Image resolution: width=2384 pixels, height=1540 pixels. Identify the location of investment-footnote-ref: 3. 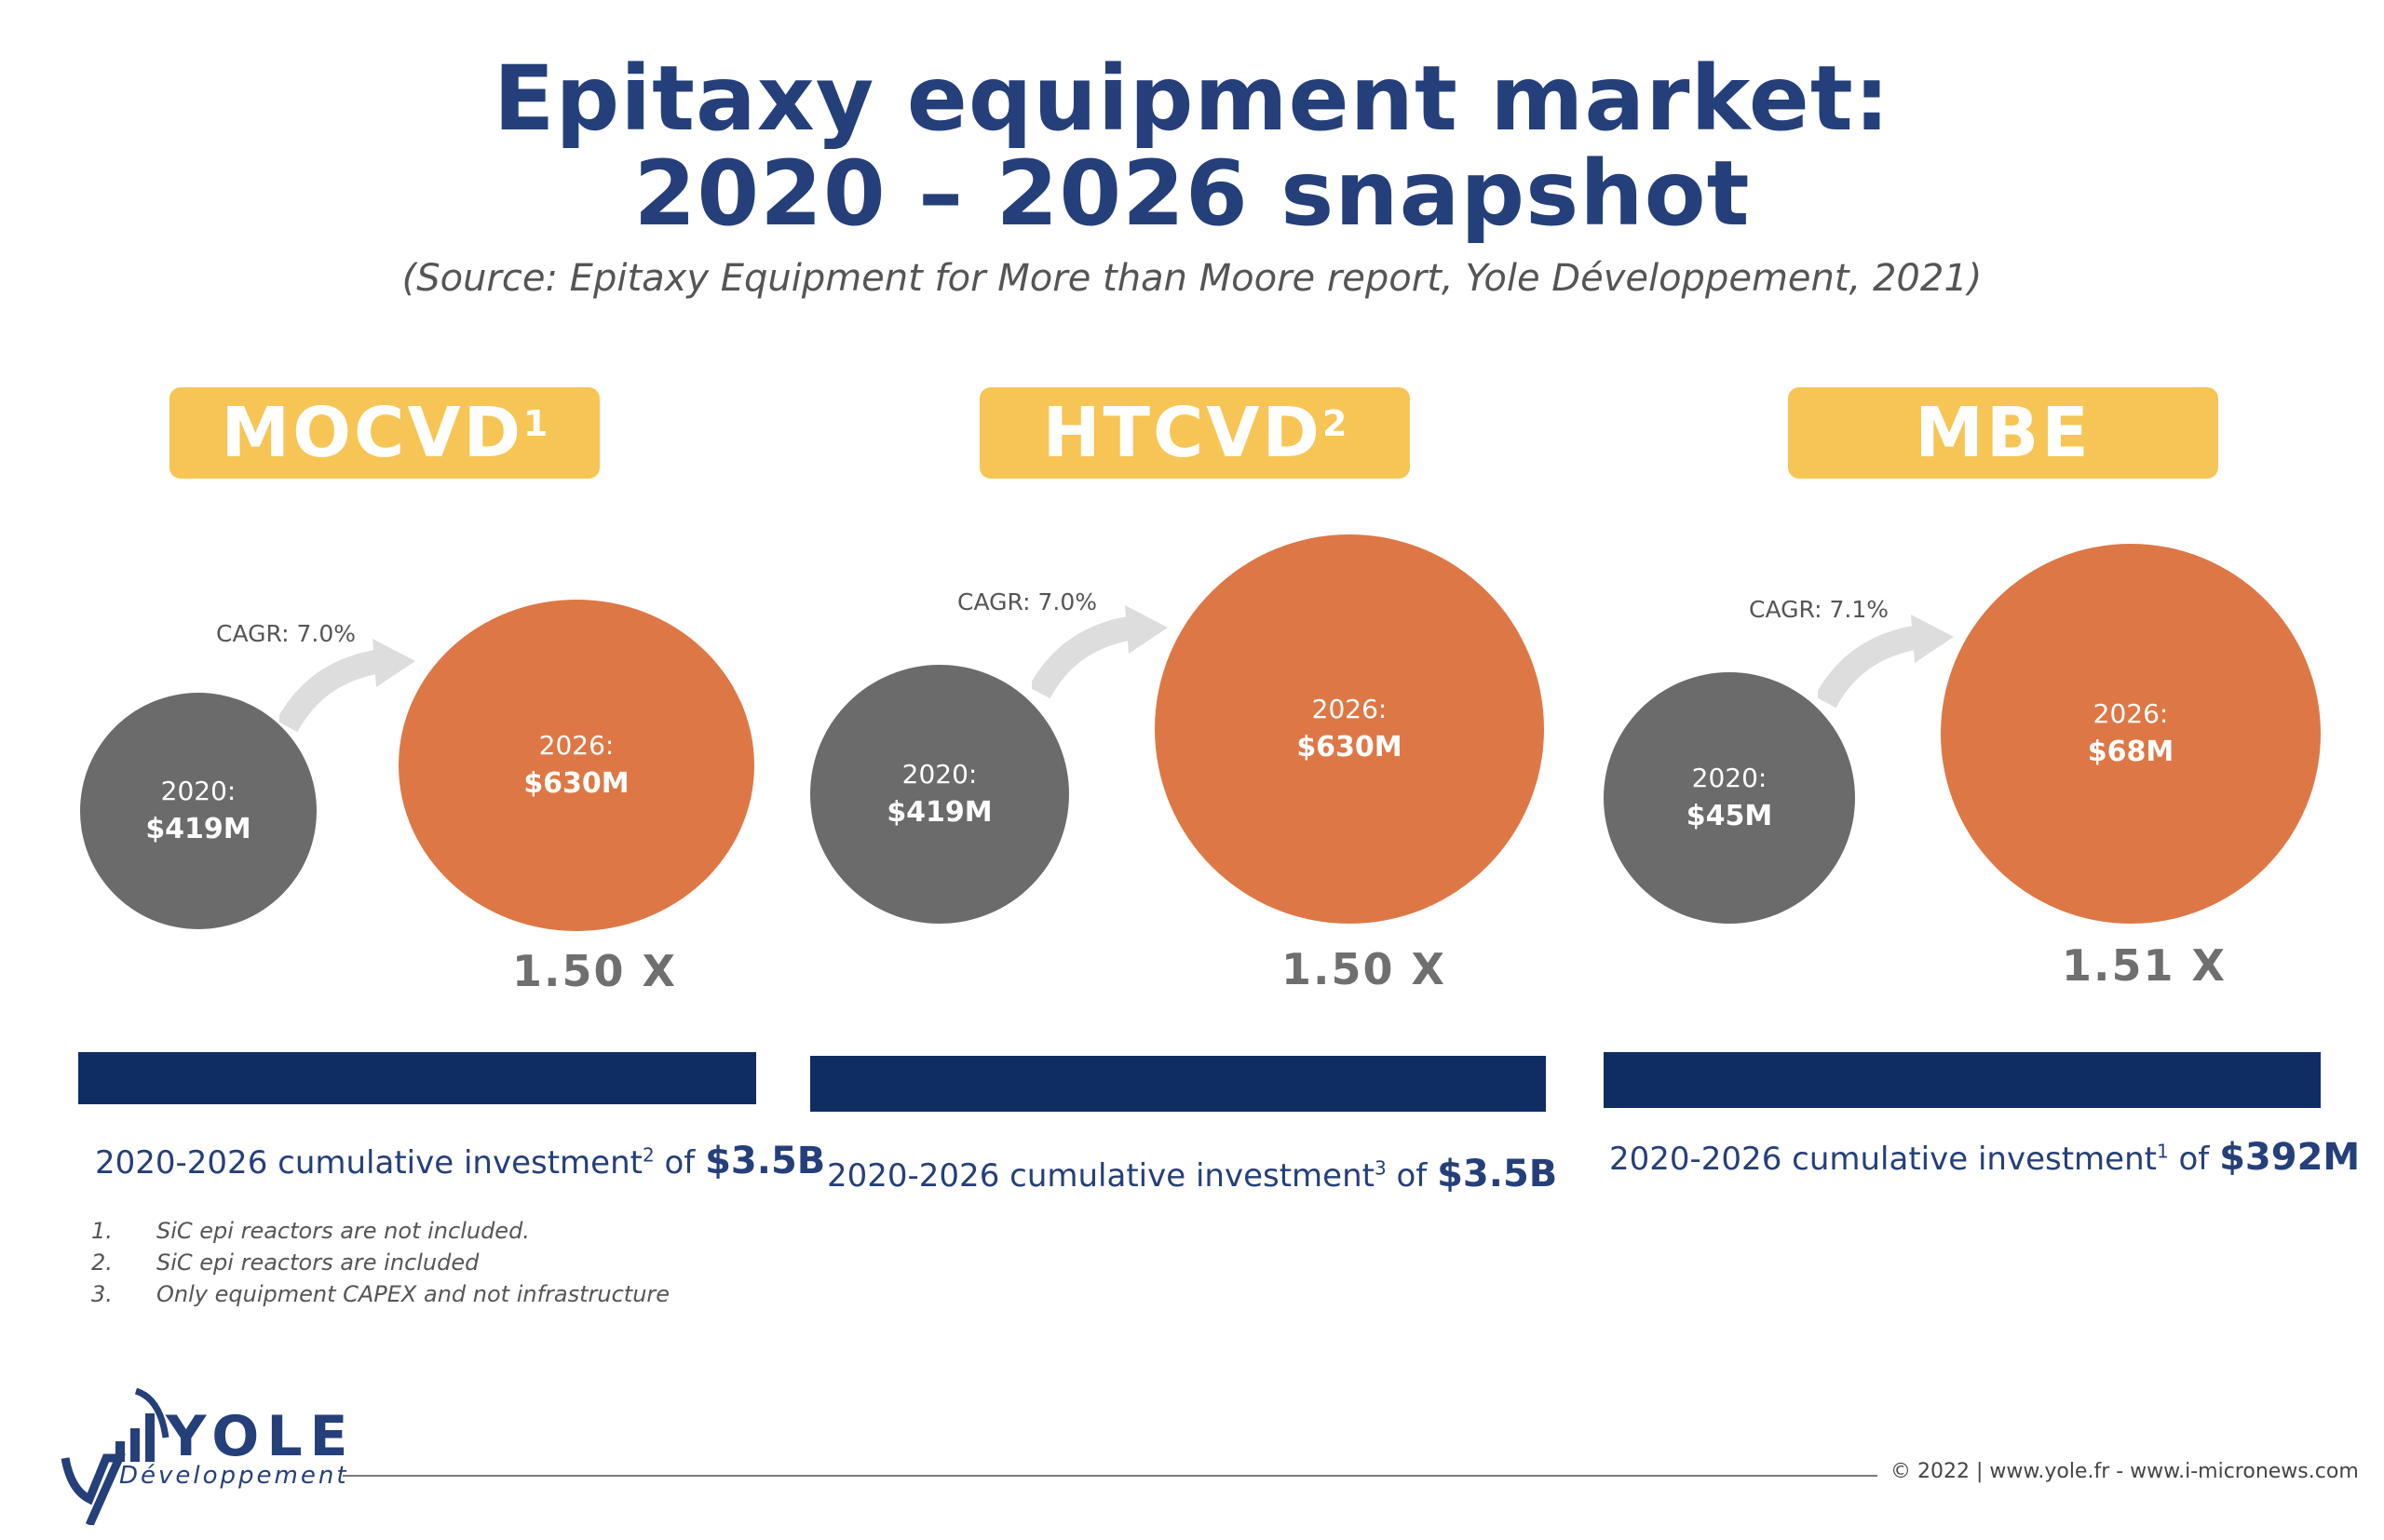
(1380, 1168).